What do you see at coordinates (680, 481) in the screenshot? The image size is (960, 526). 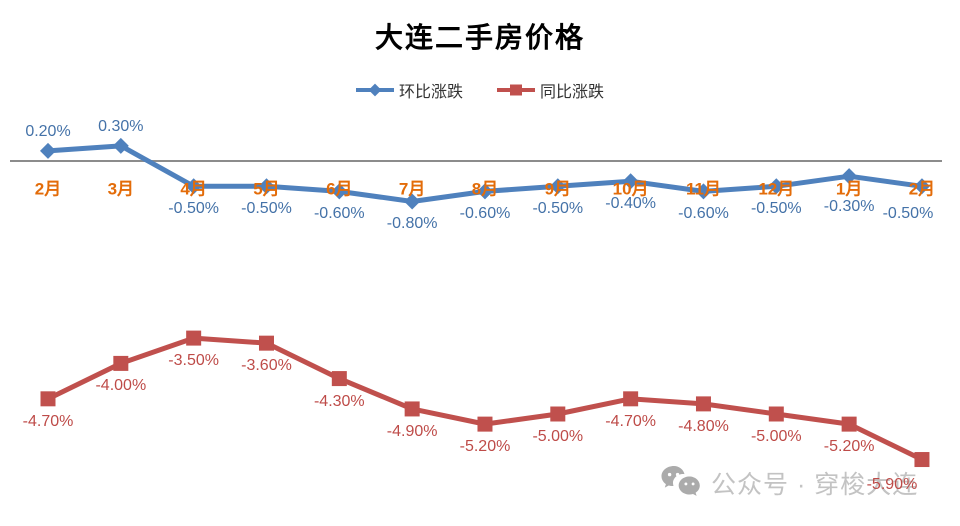 I see `wechat-icon` at bounding box center [680, 481].